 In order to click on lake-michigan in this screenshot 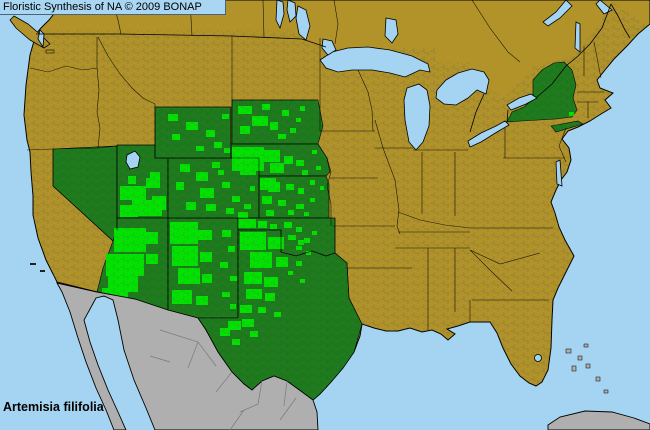, I will do `click(417, 117)`.